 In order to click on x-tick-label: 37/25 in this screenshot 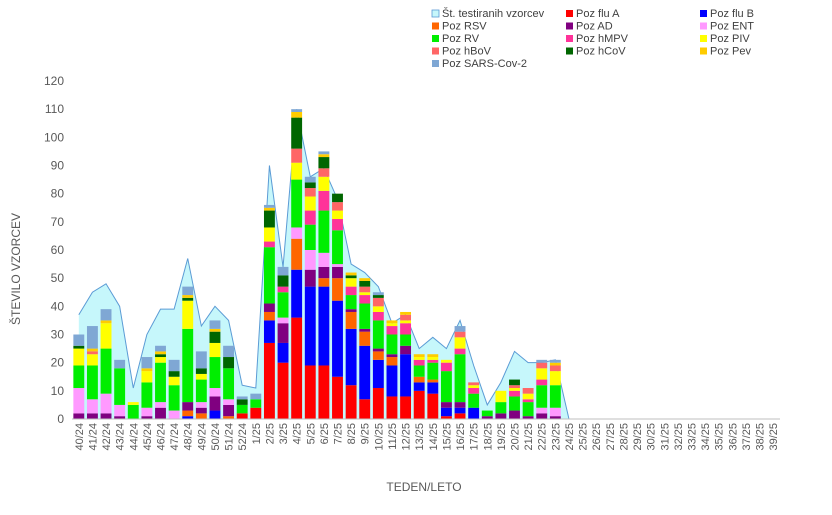, I will do `click(747, 437)`.